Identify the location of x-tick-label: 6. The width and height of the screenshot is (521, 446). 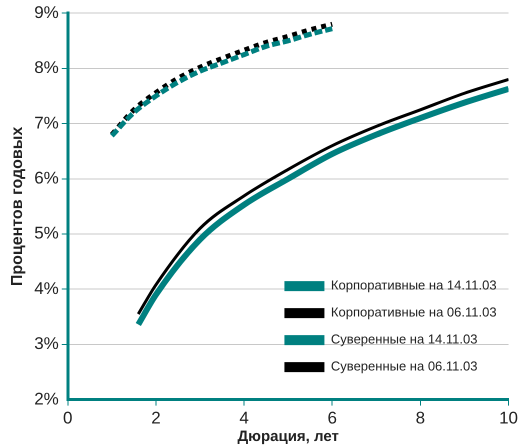
(332, 418).